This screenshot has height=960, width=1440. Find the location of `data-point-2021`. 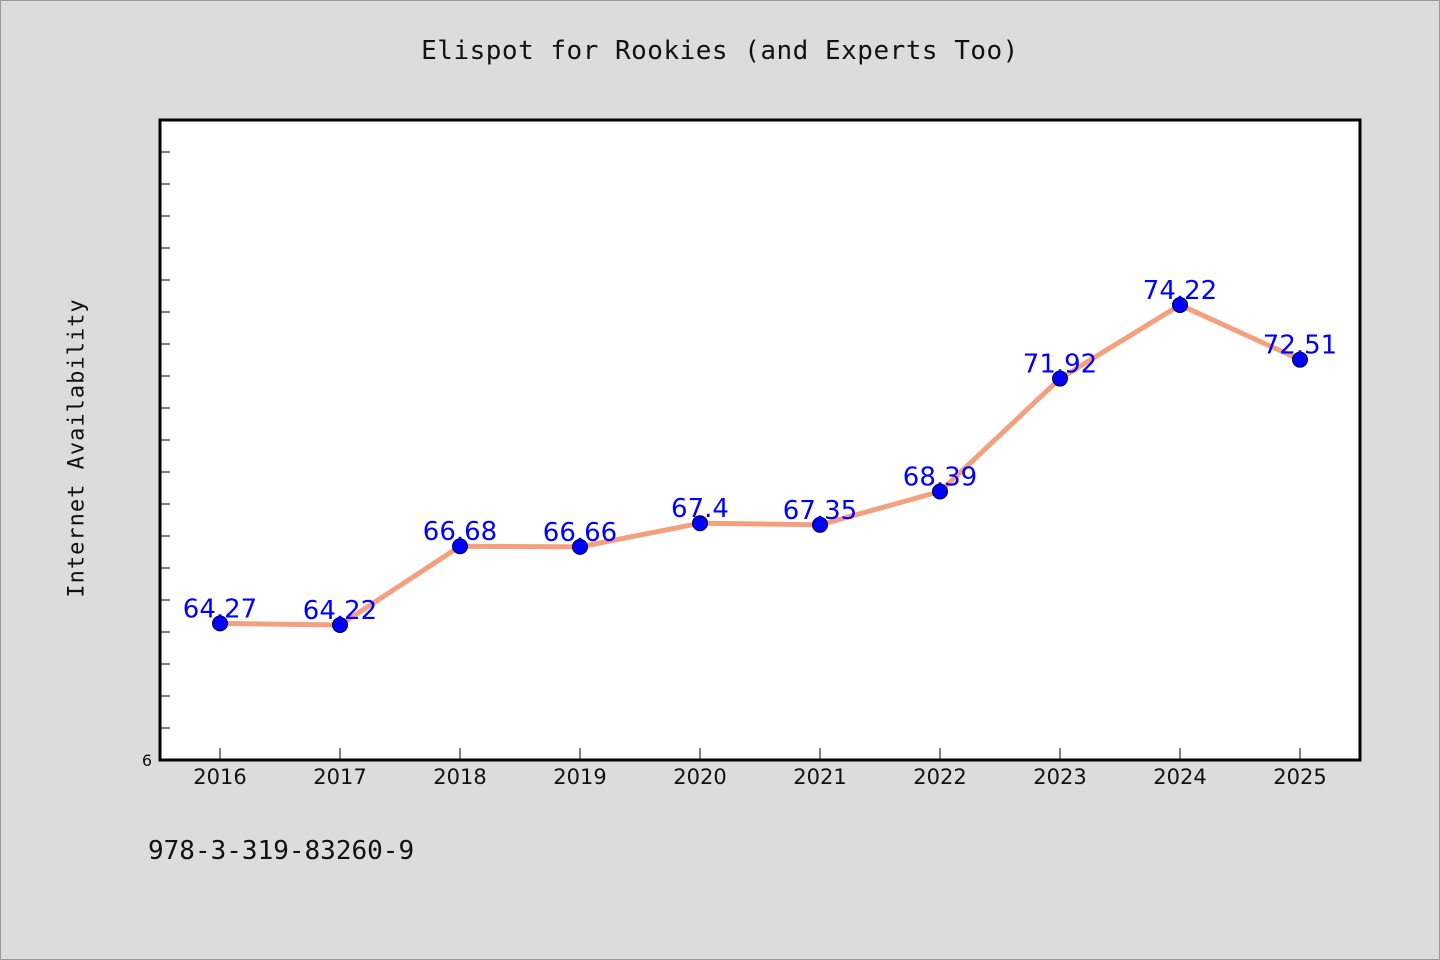

data-point-2021 is located at coordinates (820, 524).